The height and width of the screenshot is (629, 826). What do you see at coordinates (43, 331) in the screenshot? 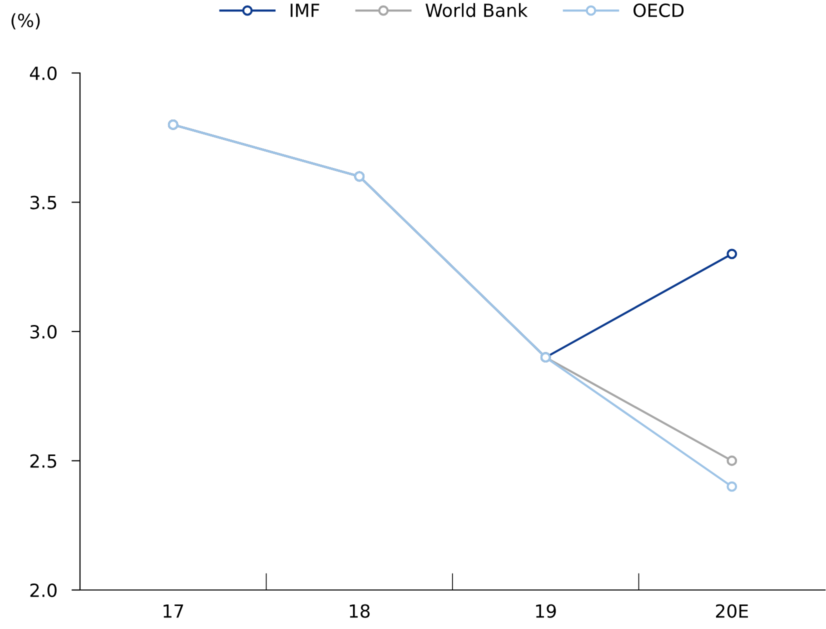
I see `y-tick-label: 3.0` at bounding box center [43, 331].